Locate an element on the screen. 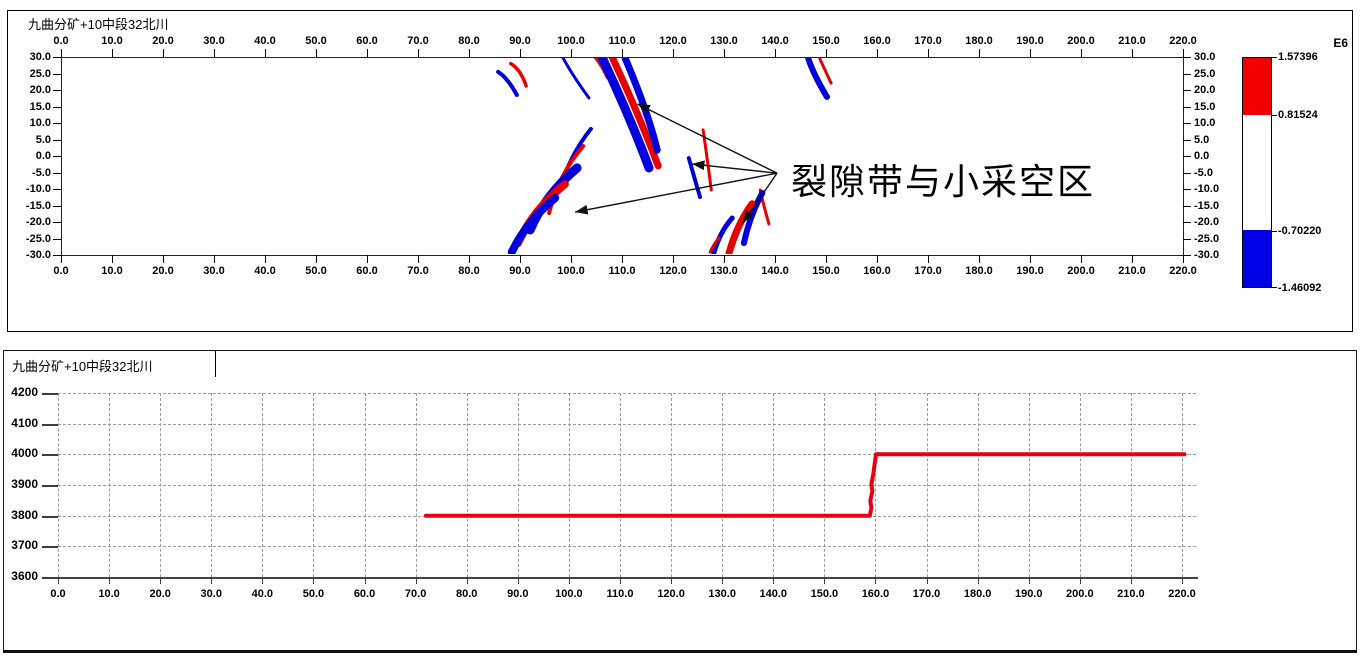  x-tick-label: 100.0 is located at coordinates (571, 41).